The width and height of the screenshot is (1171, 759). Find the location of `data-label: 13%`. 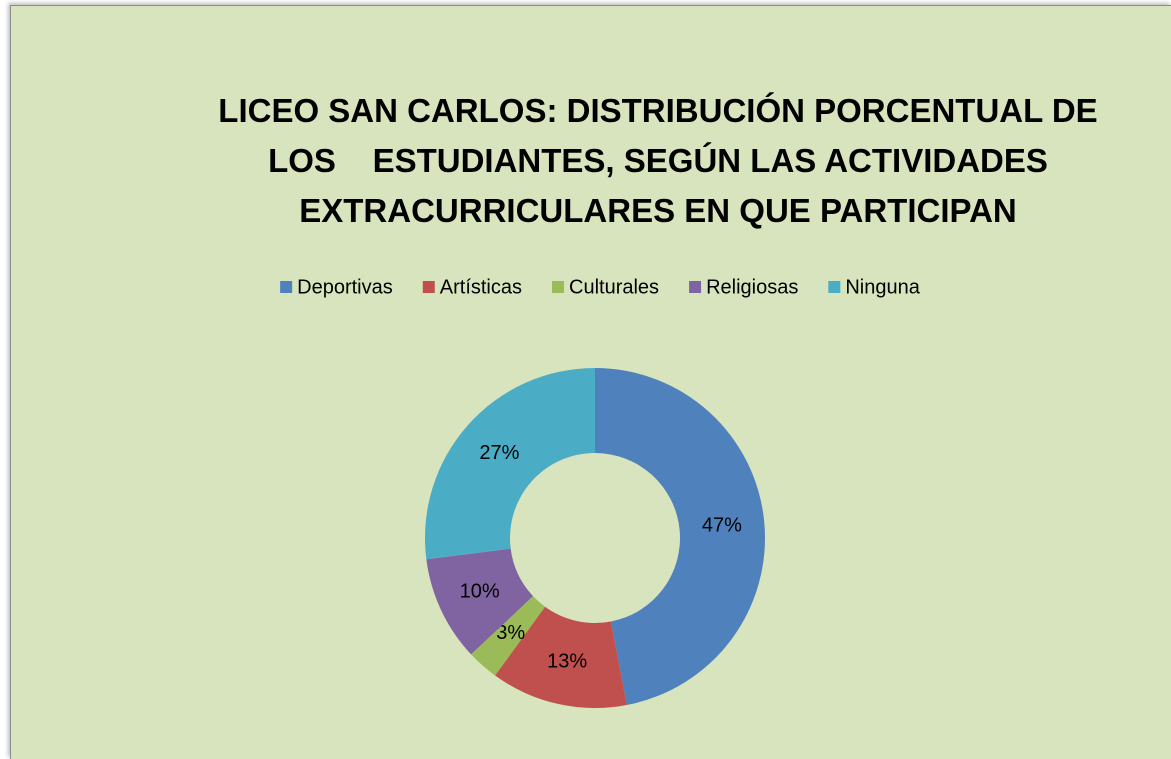

data-label: 13% is located at coordinates (567, 662).